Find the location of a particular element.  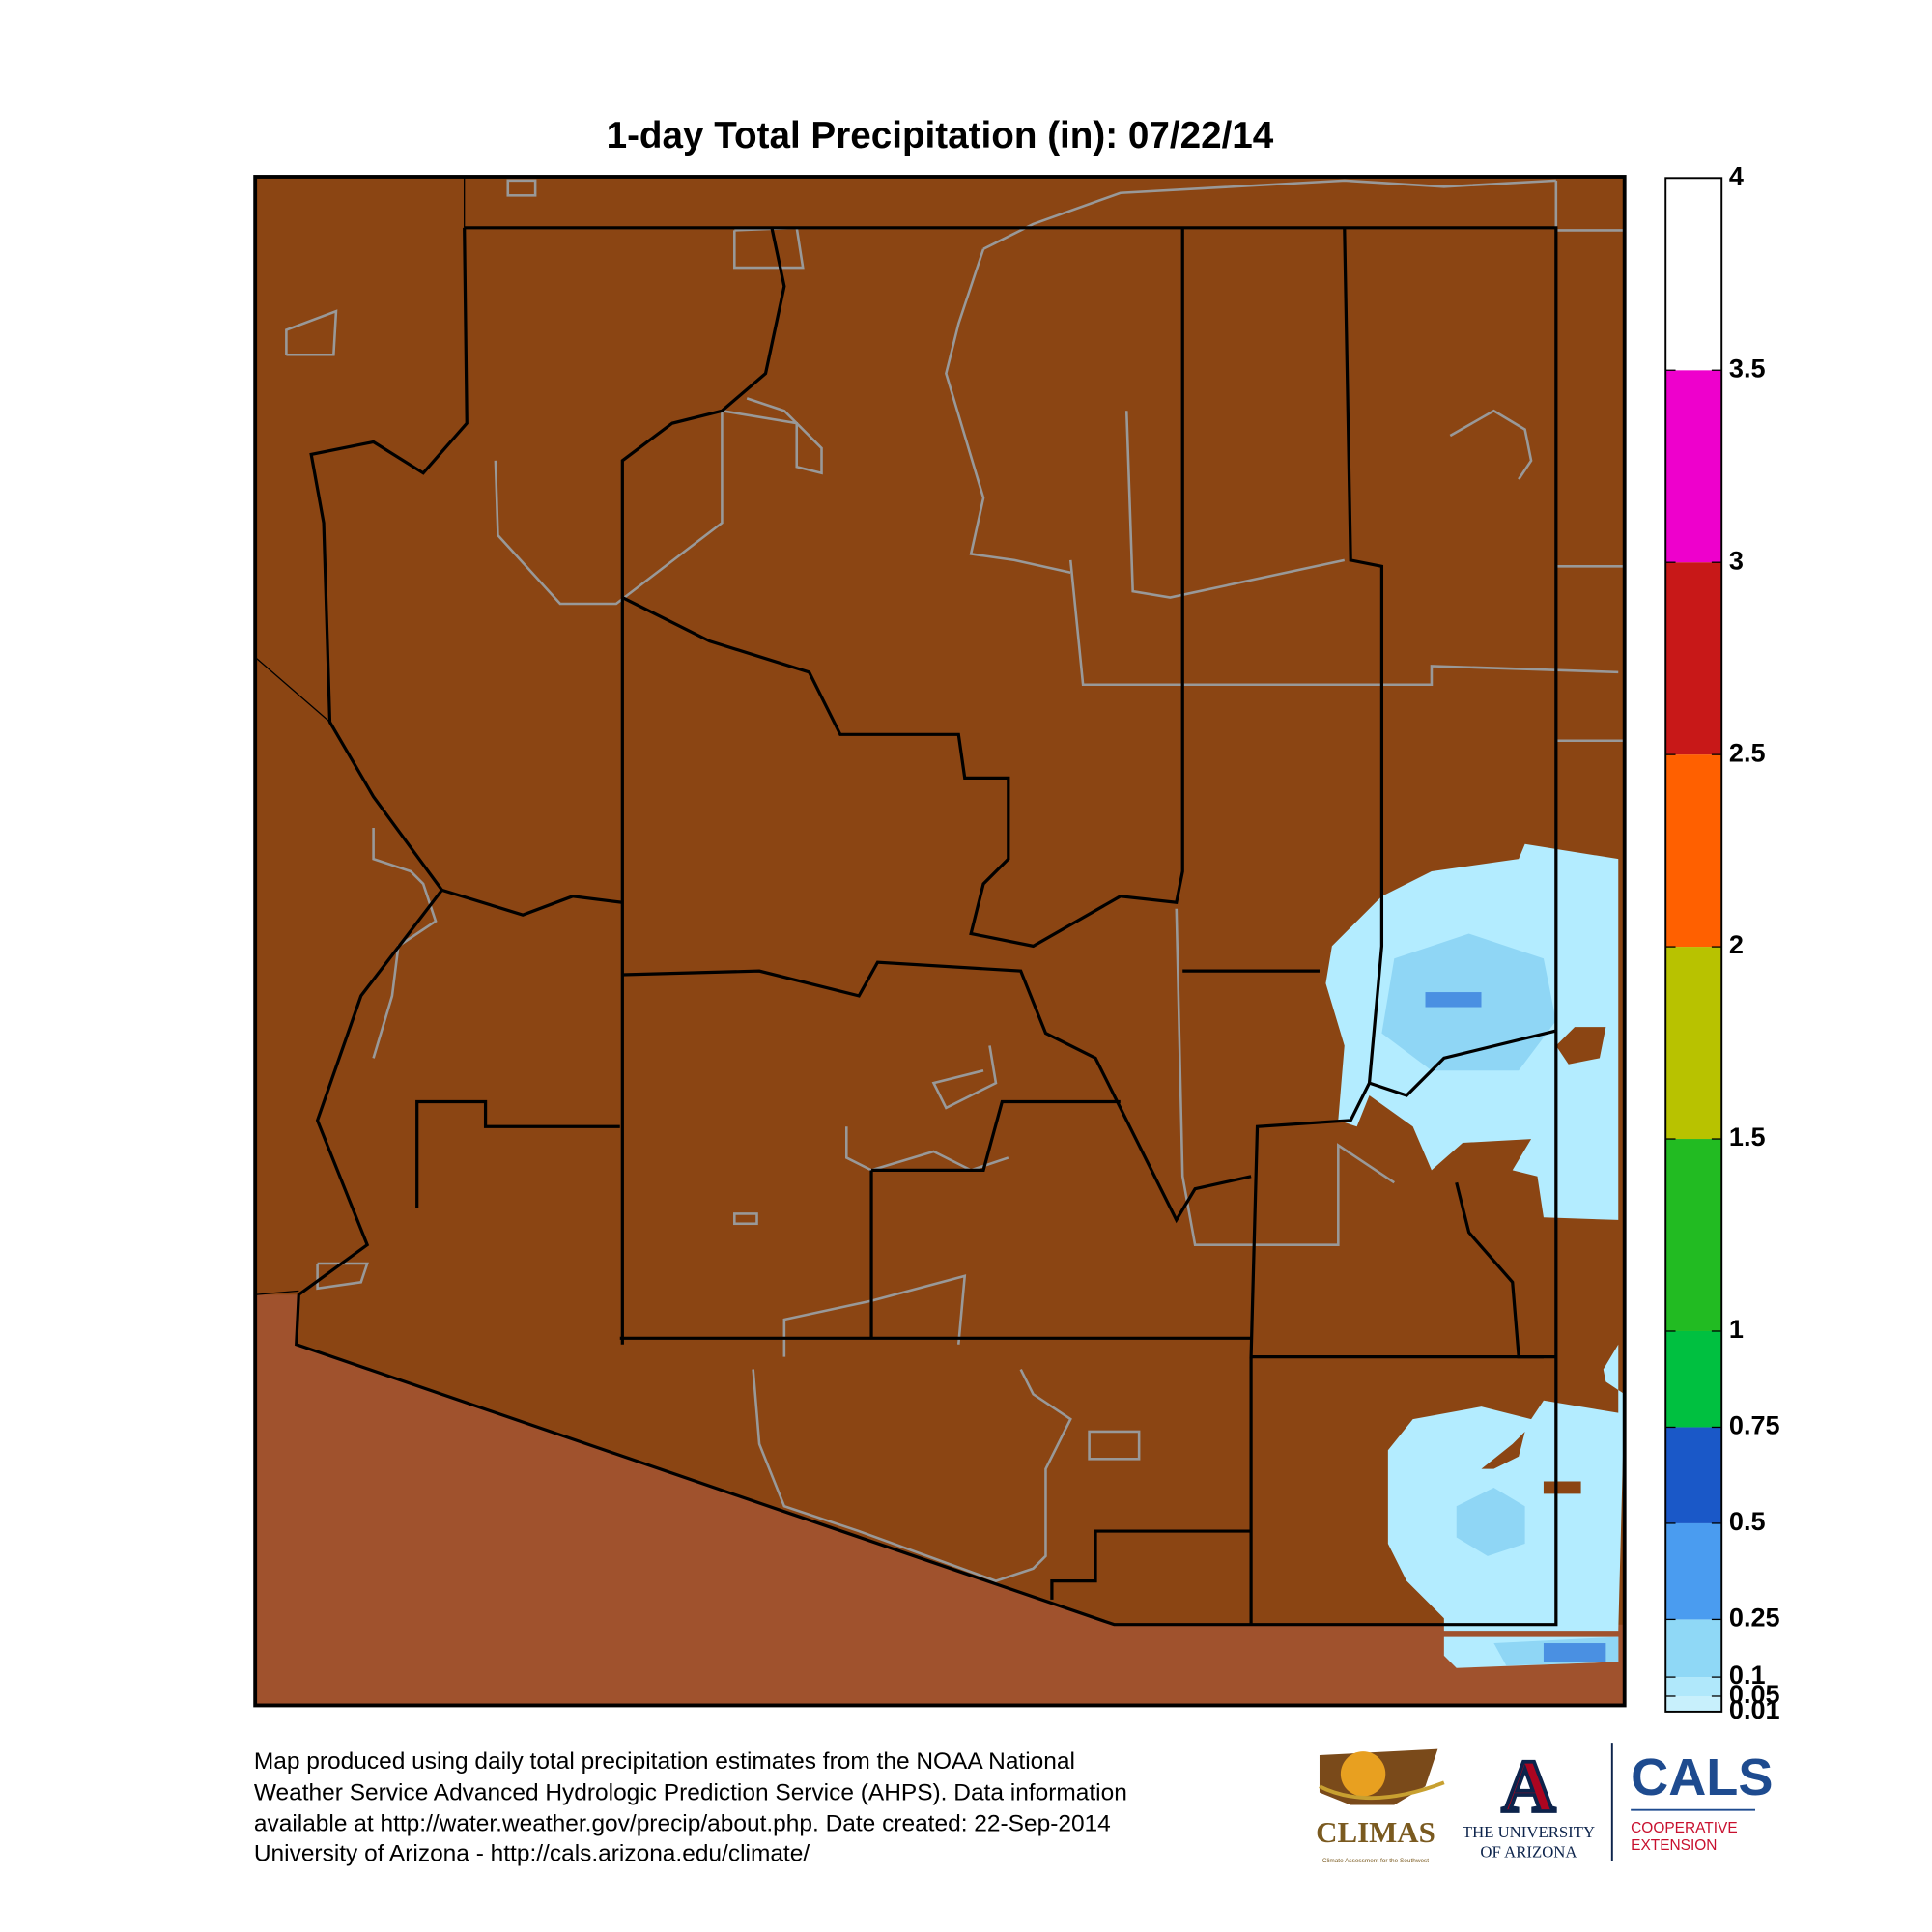

ua-logo: A THE UNIVERSITY OF ARIZONA is located at coordinates (1529, 1802).